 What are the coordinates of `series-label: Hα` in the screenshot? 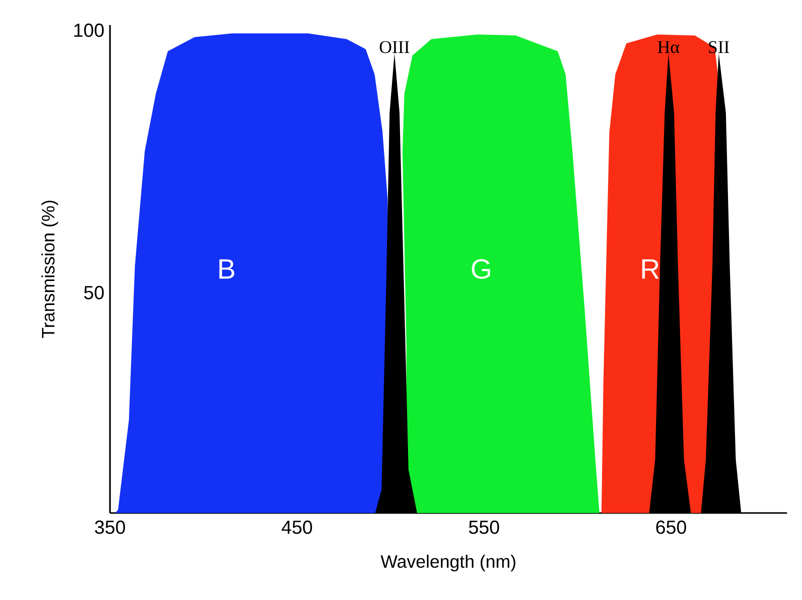 It's located at (669, 47).